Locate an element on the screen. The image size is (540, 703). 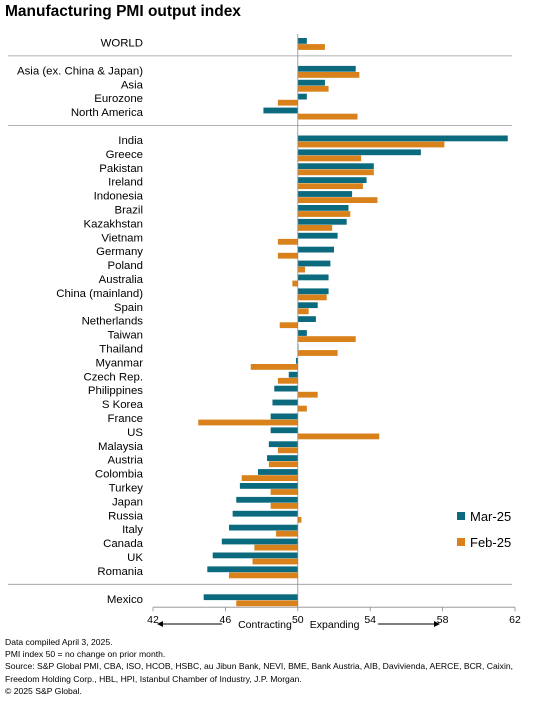
category-label: Myanmar is located at coordinates (120, 363).